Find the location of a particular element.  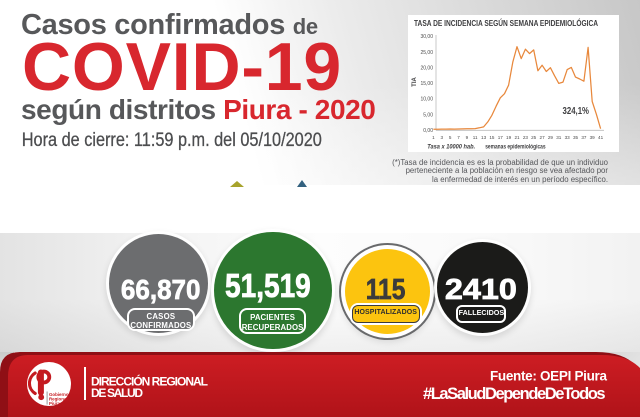

svg-text: #LaSaludDependeDeTodos is located at coordinates (514, 394).